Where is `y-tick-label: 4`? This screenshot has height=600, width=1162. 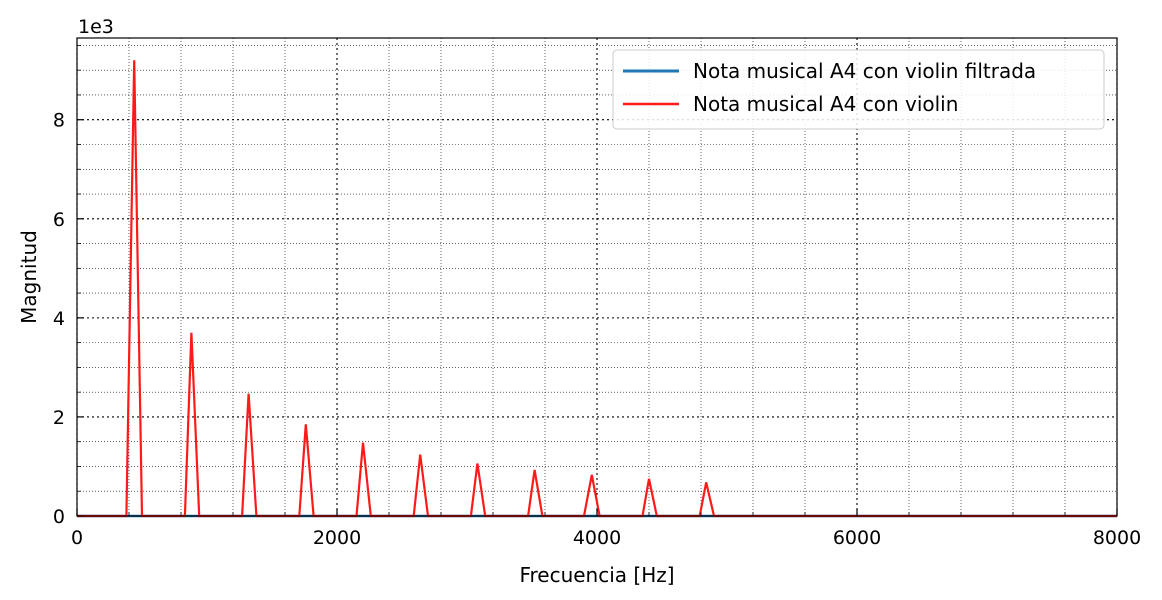
y-tick-label: 4 is located at coordinates (59, 319).